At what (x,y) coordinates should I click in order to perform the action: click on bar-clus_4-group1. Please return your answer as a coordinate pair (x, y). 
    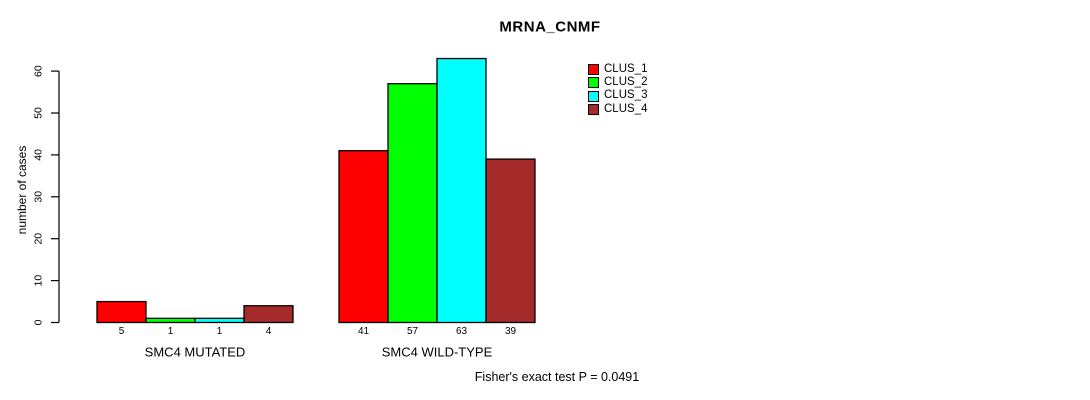
    Looking at the image, I should click on (510, 241).